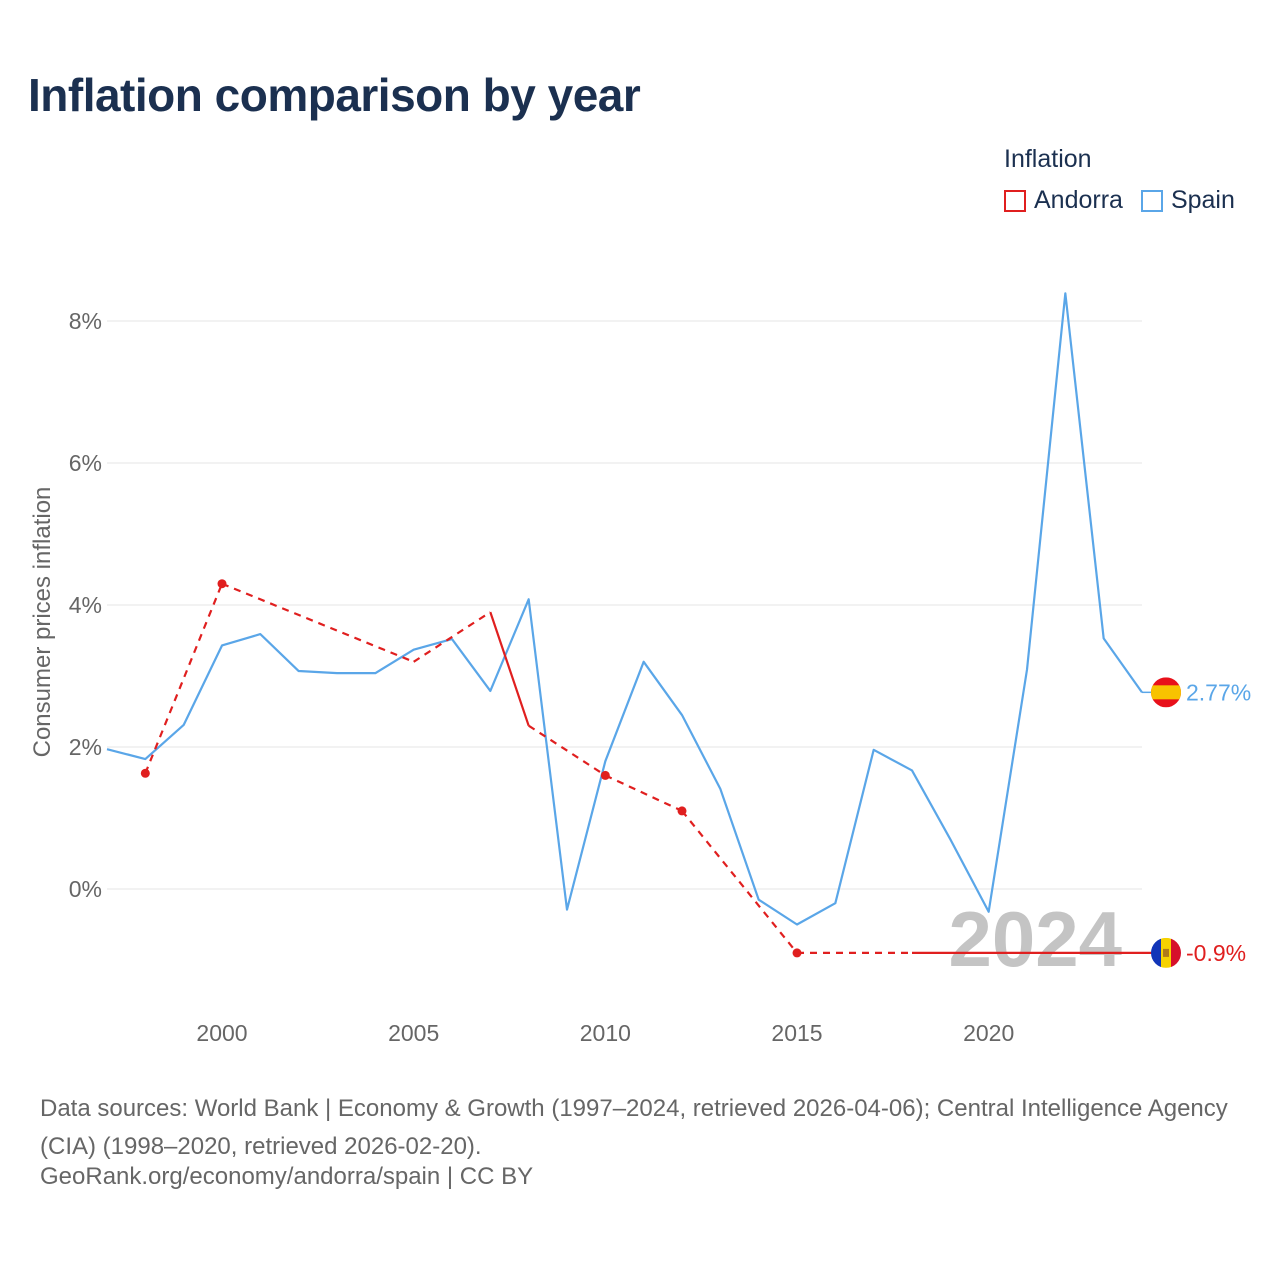  Describe the element at coordinates (221, 1033) in the screenshot. I see `x-tick-label: 2000` at that location.